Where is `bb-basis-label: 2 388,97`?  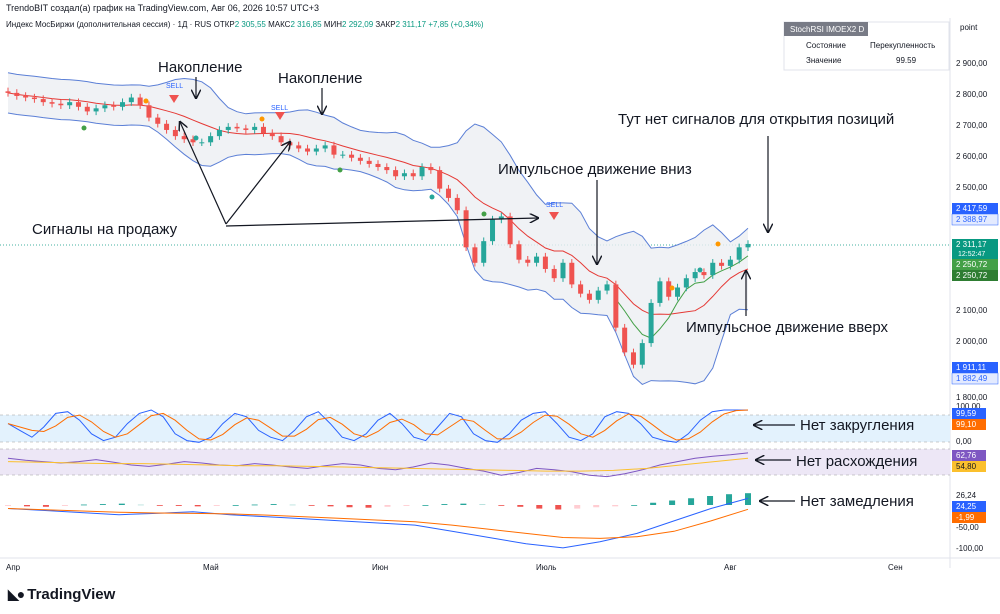
bb-basis-label: 2 388,97 is located at coordinates (972, 219).